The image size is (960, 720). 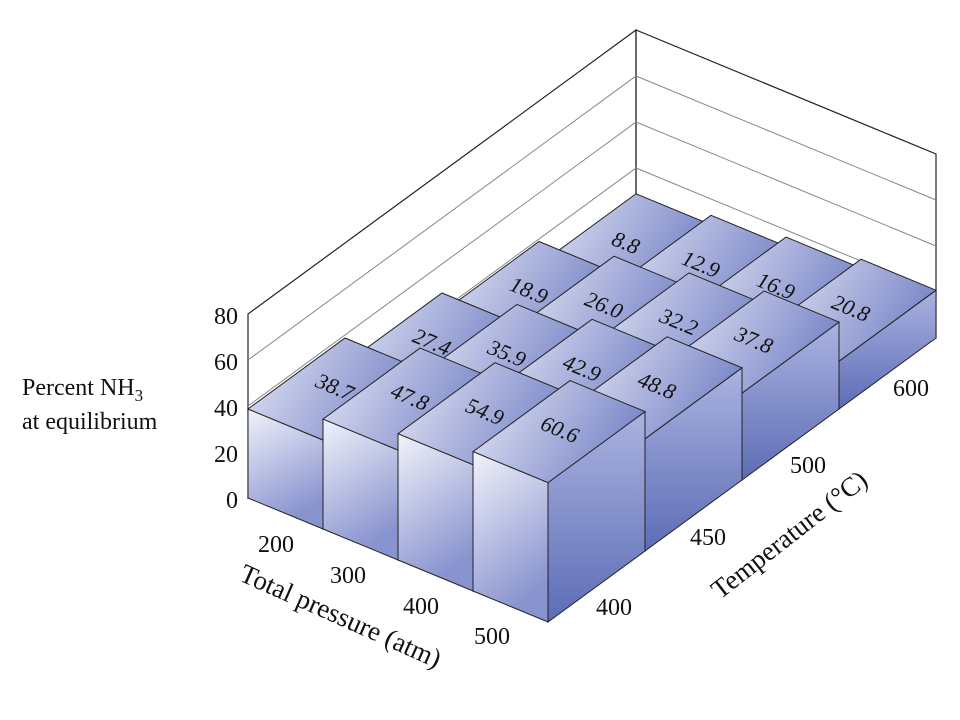 I want to click on y-axis-label: Percent NH3, so click(x=82, y=390).